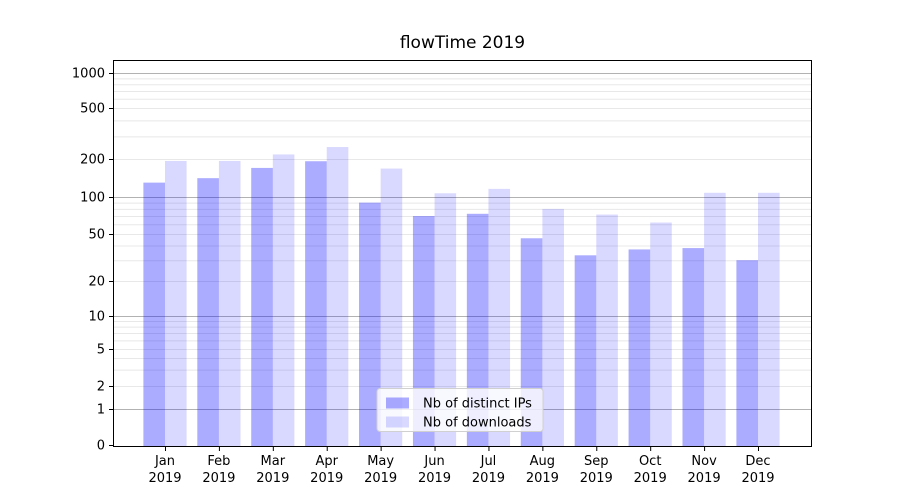 Image resolution: width=900 pixels, height=500 pixels. I want to click on y-axis-tick-label: 2, so click(101, 387).